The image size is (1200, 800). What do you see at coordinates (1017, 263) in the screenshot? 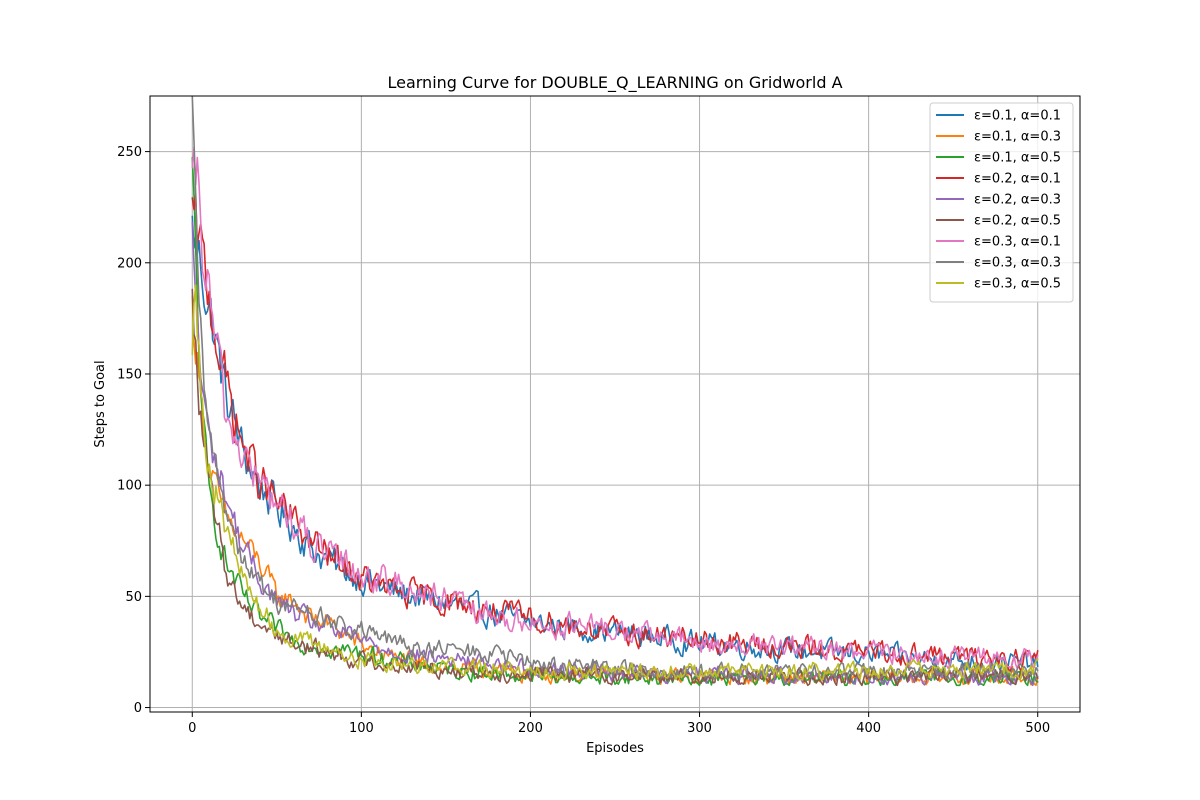
I see `legend-label: ε=0.3, α=0.3` at bounding box center [1017, 263].